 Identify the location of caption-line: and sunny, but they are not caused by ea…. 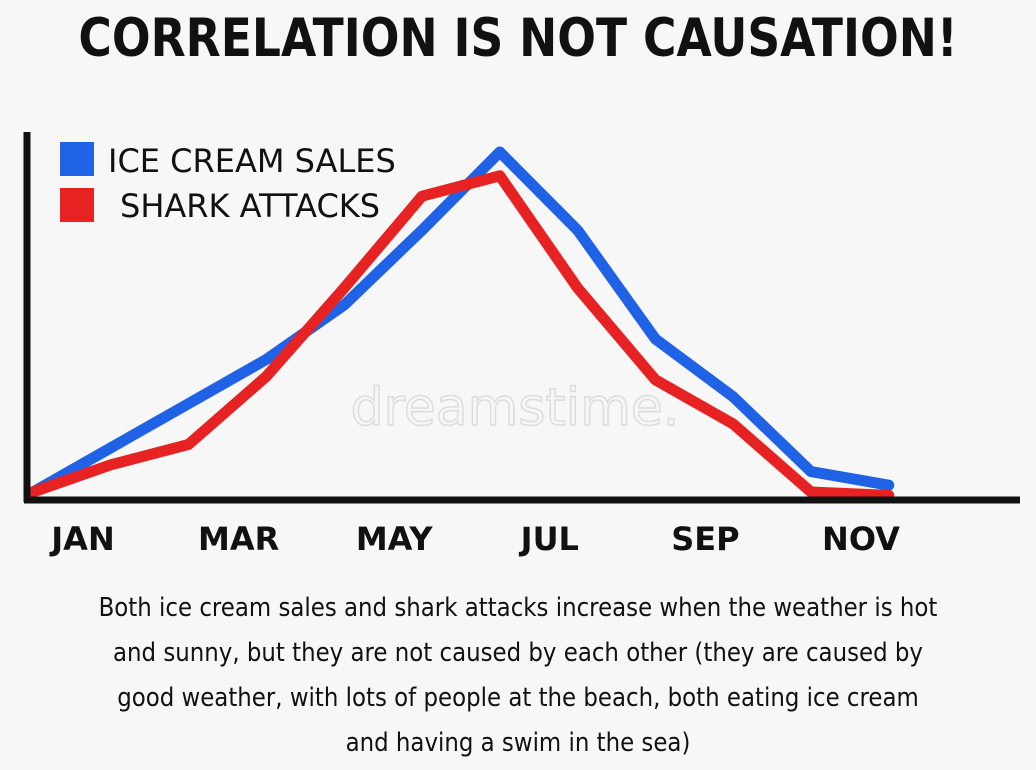
(518, 653).